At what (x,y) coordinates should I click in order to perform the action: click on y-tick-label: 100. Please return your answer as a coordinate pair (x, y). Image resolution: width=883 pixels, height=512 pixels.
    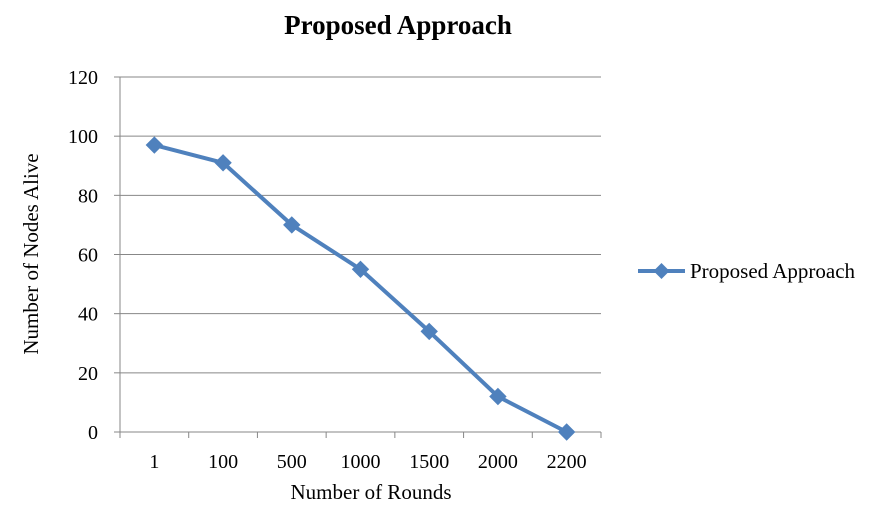
    Looking at the image, I should click on (83, 137).